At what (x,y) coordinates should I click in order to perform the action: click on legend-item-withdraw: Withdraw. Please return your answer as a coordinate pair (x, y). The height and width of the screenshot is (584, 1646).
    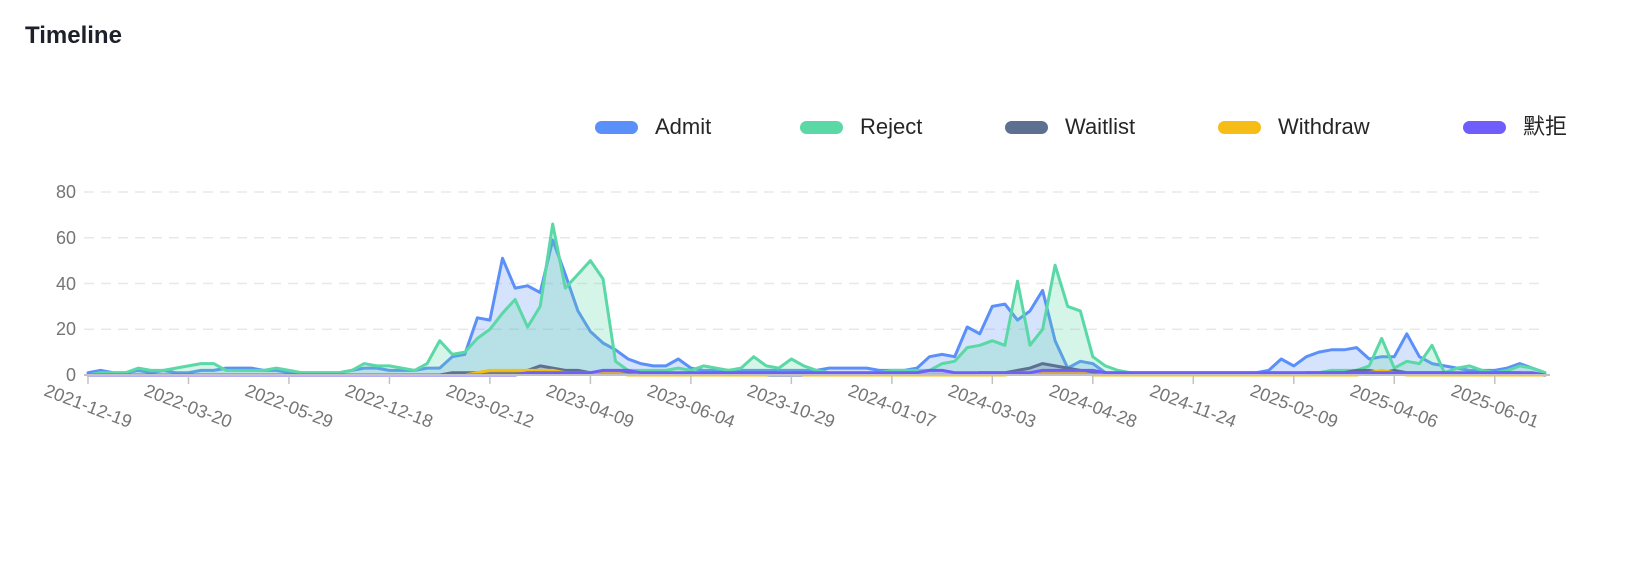
    Looking at the image, I should click on (1294, 127).